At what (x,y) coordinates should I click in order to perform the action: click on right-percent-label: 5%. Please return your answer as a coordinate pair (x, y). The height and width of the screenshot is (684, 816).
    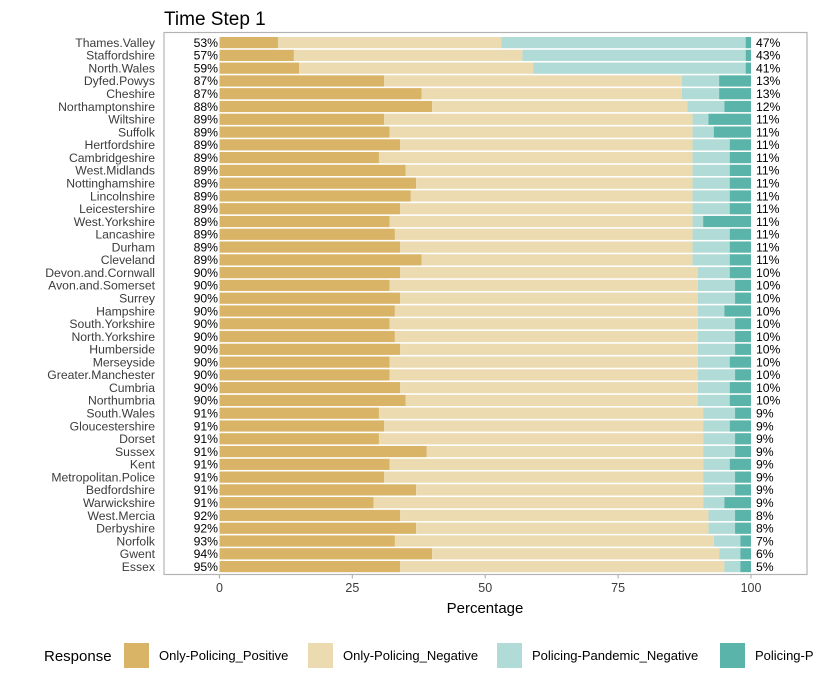
    Looking at the image, I should click on (765, 567).